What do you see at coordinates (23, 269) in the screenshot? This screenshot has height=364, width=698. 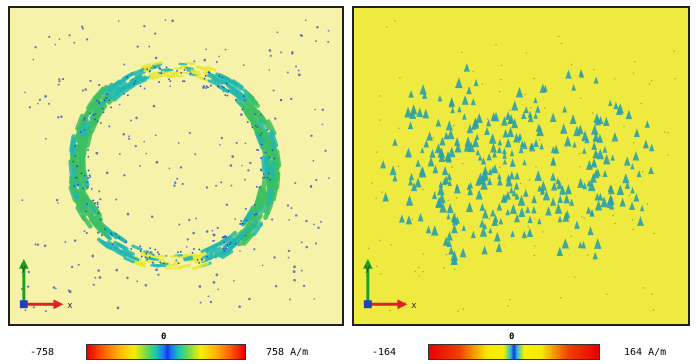 I see `y-axis-label: y` at bounding box center [23, 269].